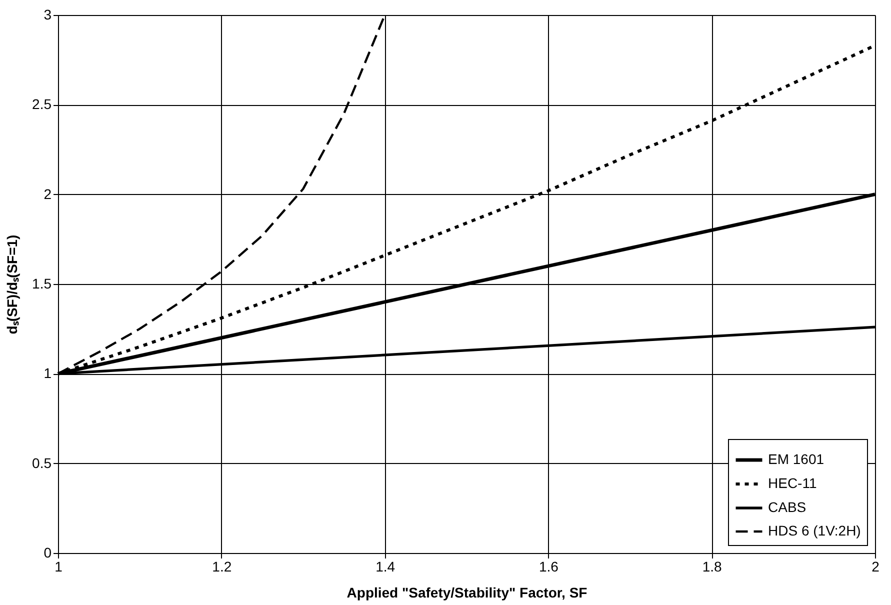 The width and height of the screenshot is (891, 605). Describe the element at coordinates (12, 284) in the screenshot. I see `y-axis-title: dₛ(SF)/dₛ(SF=1)` at that location.